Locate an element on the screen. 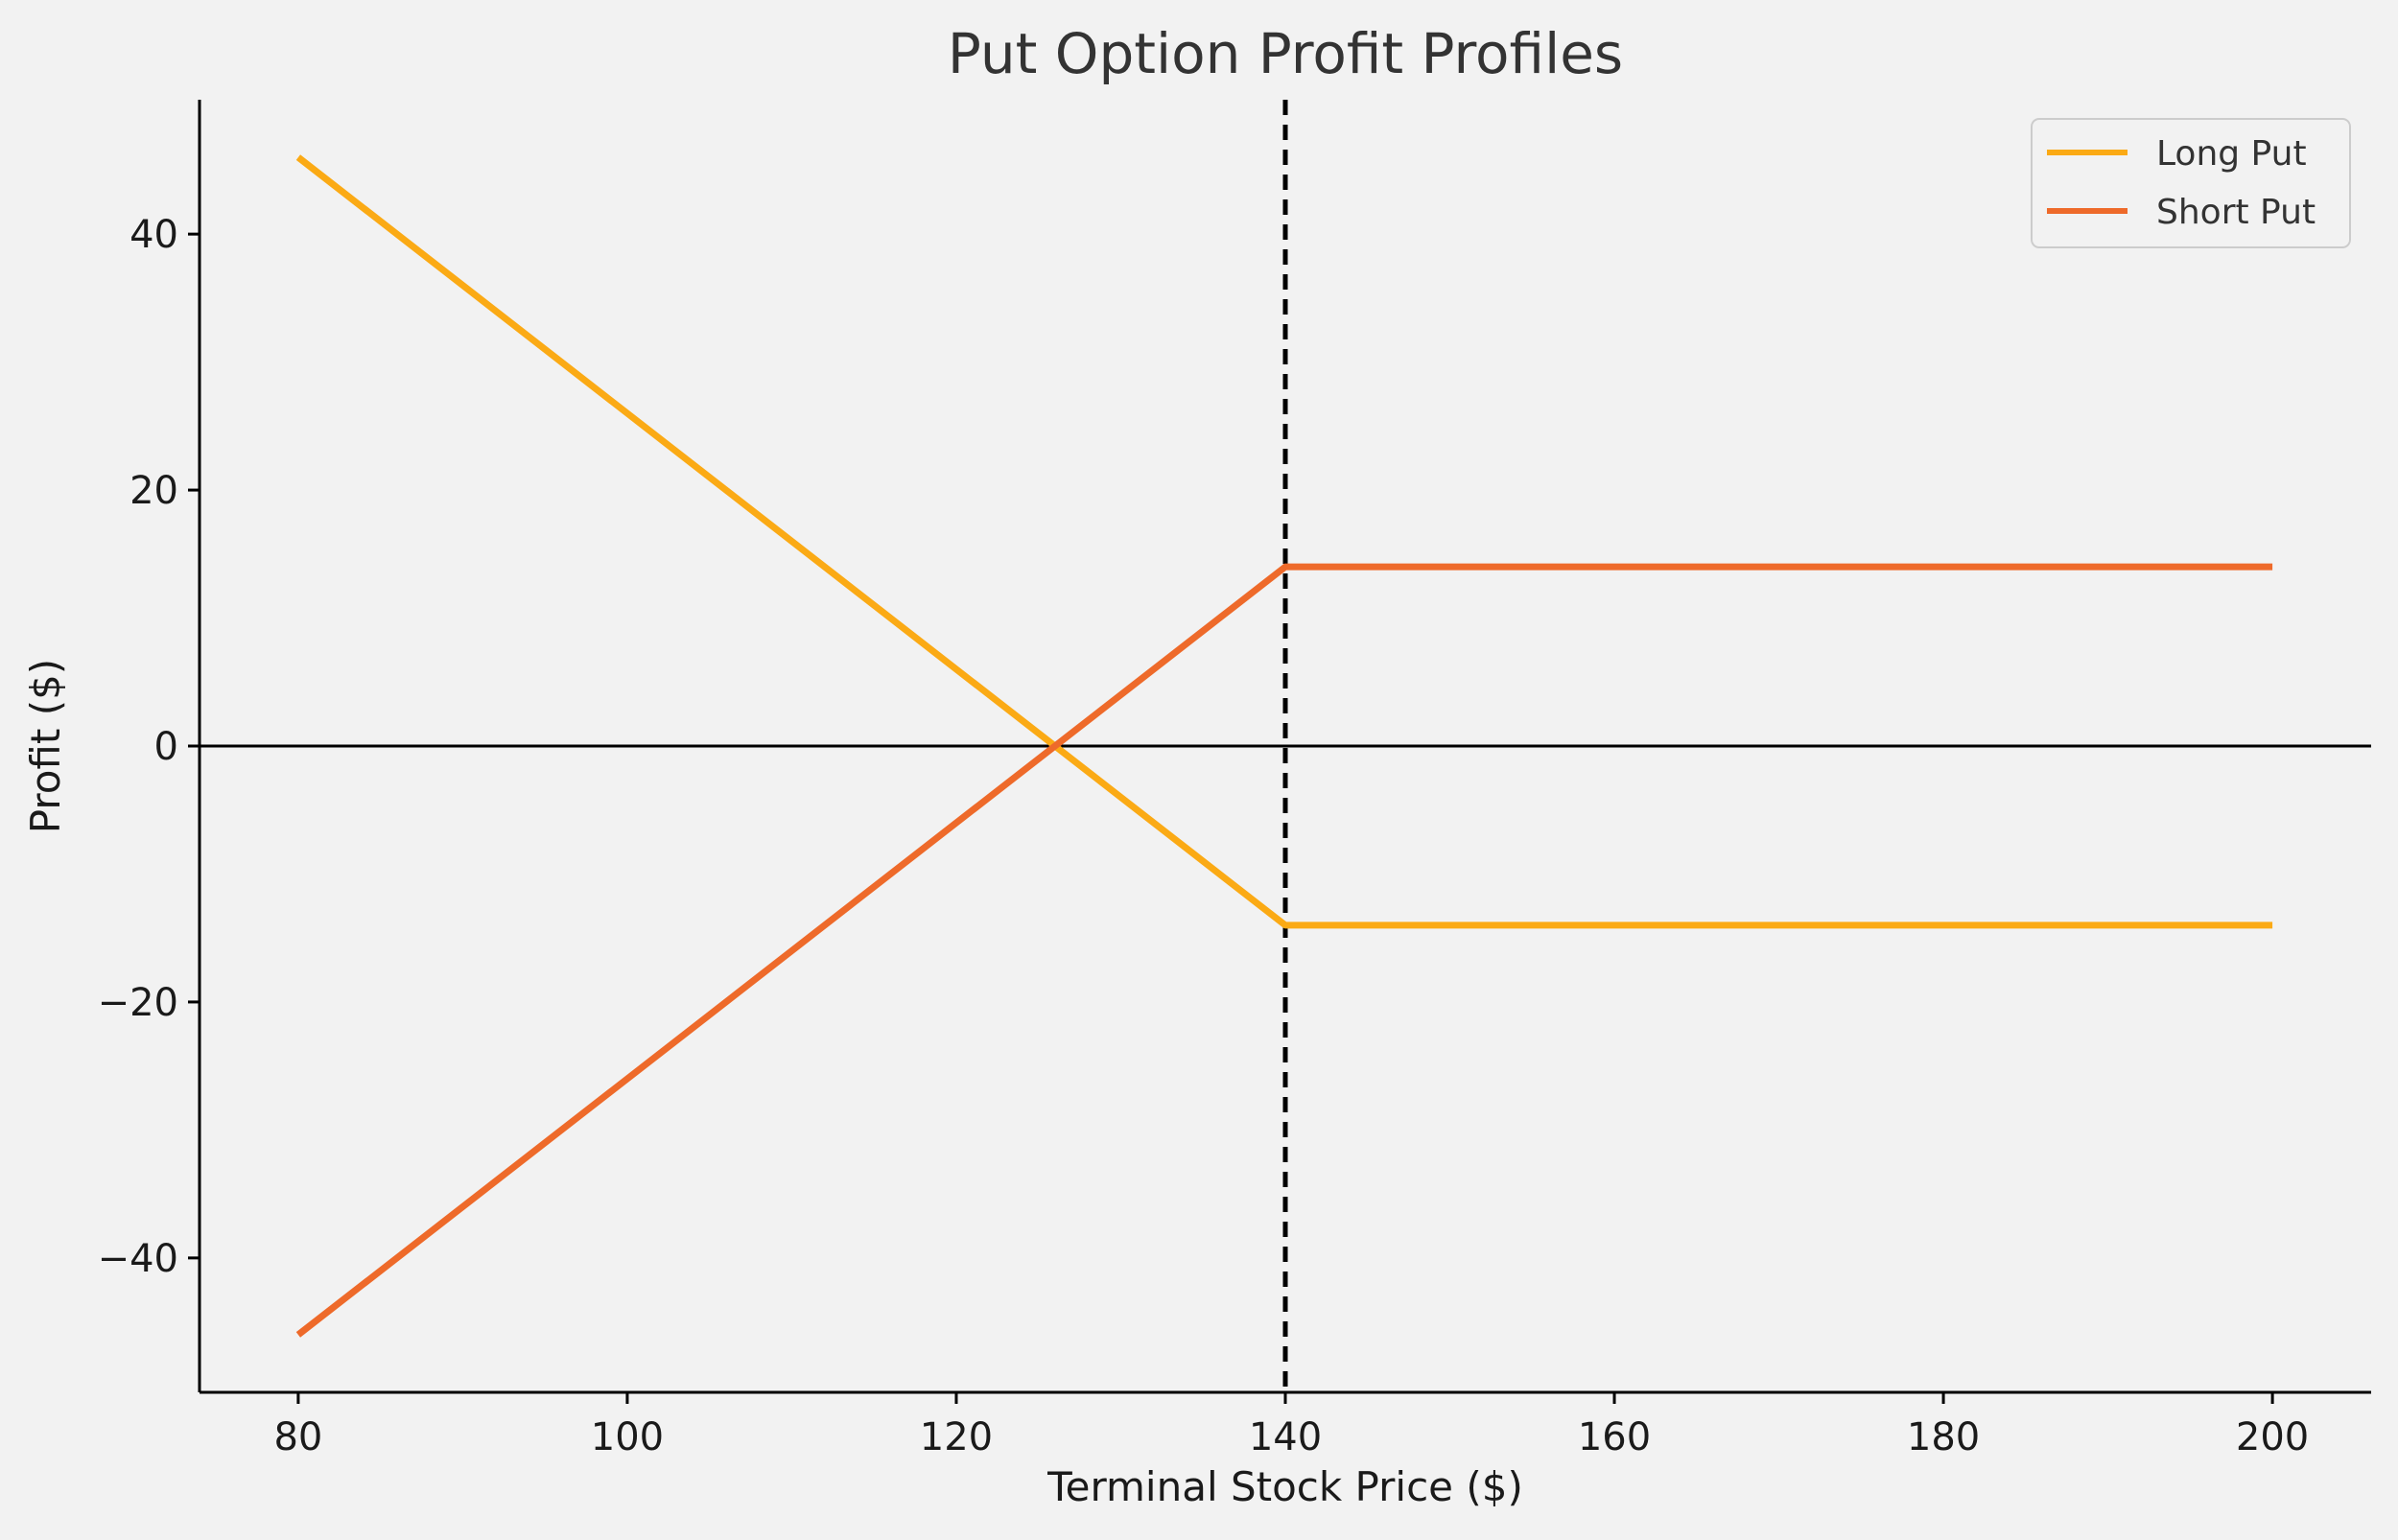  x-tick-label: 120 is located at coordinates (957, 1437).